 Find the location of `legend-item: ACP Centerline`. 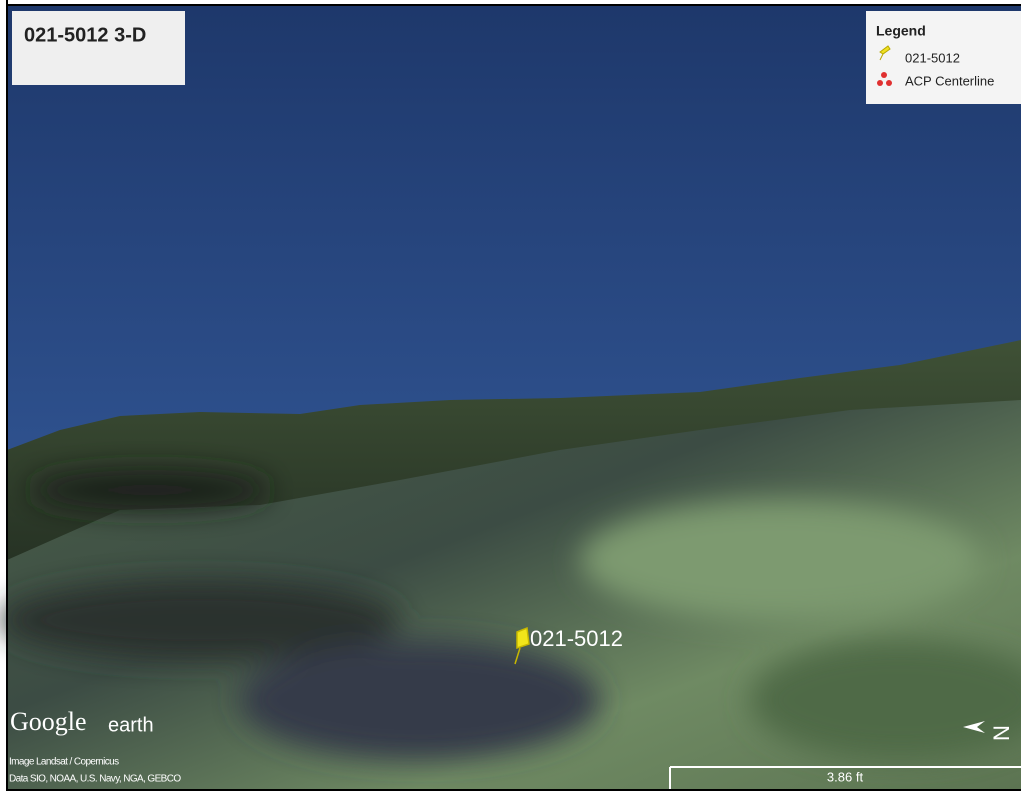

legend-item: ACP Centerline is located at coordinates (949, 80).